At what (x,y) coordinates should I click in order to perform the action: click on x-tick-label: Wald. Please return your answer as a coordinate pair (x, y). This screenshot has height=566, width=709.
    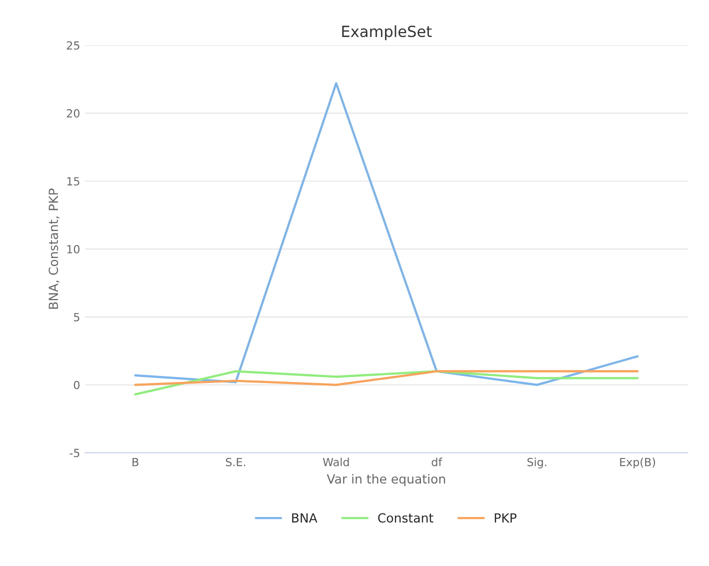
    Looking at the image, I should click on (335, 462).